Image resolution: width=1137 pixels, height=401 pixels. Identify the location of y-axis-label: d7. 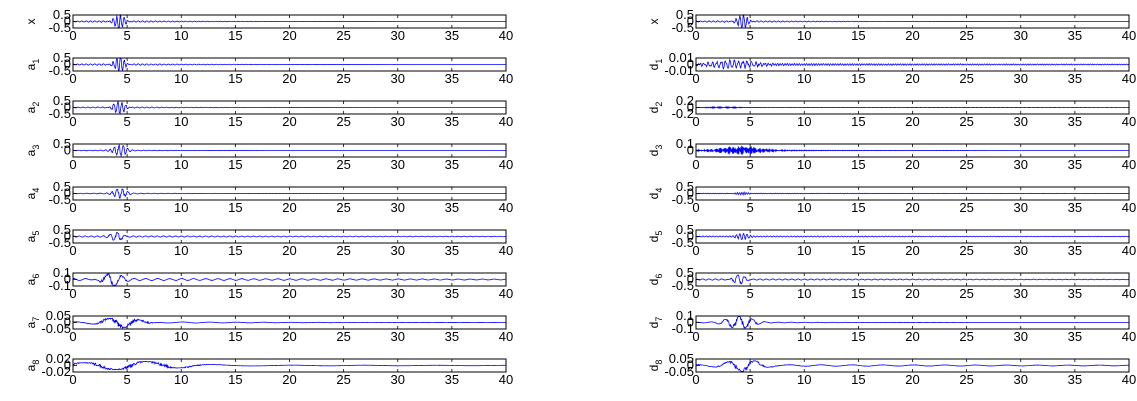
(655, 323).